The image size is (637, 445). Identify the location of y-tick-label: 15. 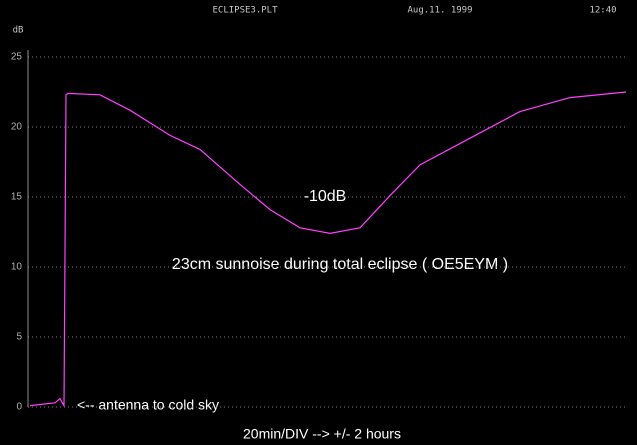
(17, 197).